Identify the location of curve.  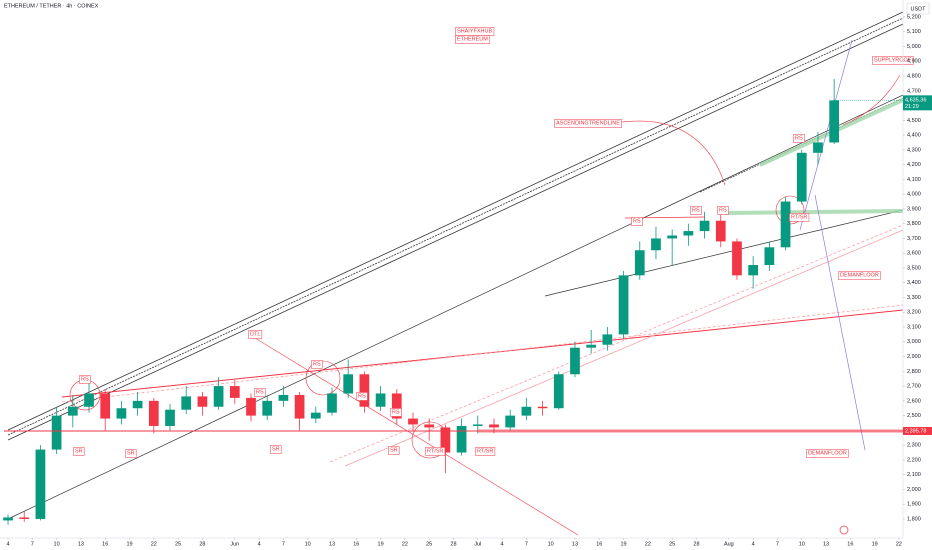
(670, 153).